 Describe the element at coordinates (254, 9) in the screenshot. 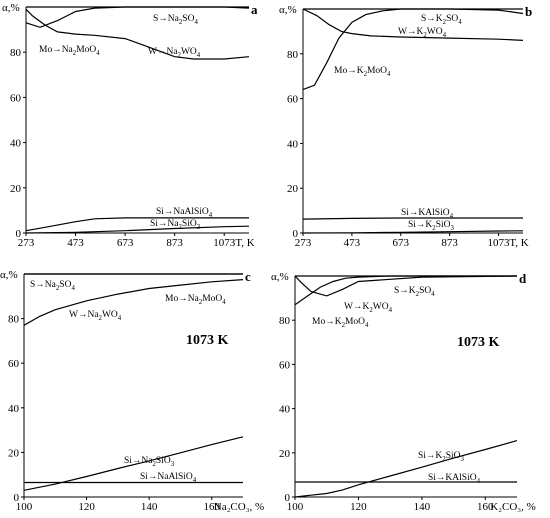

I see `panel-letter: a` at that location.